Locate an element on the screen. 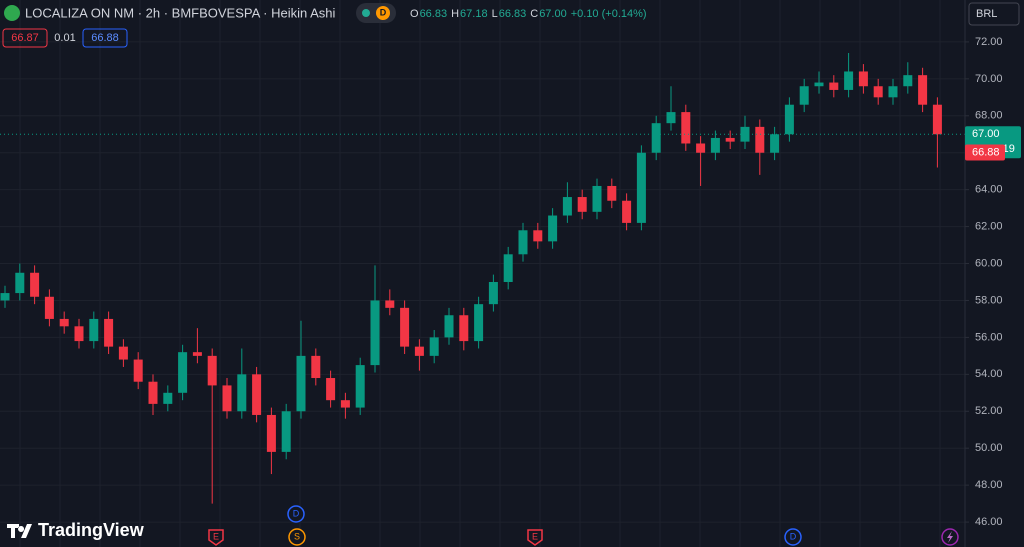 This screenshot has width=1024, height=547. y-tick-label: 58.00 is located at coordinates (989, 300).